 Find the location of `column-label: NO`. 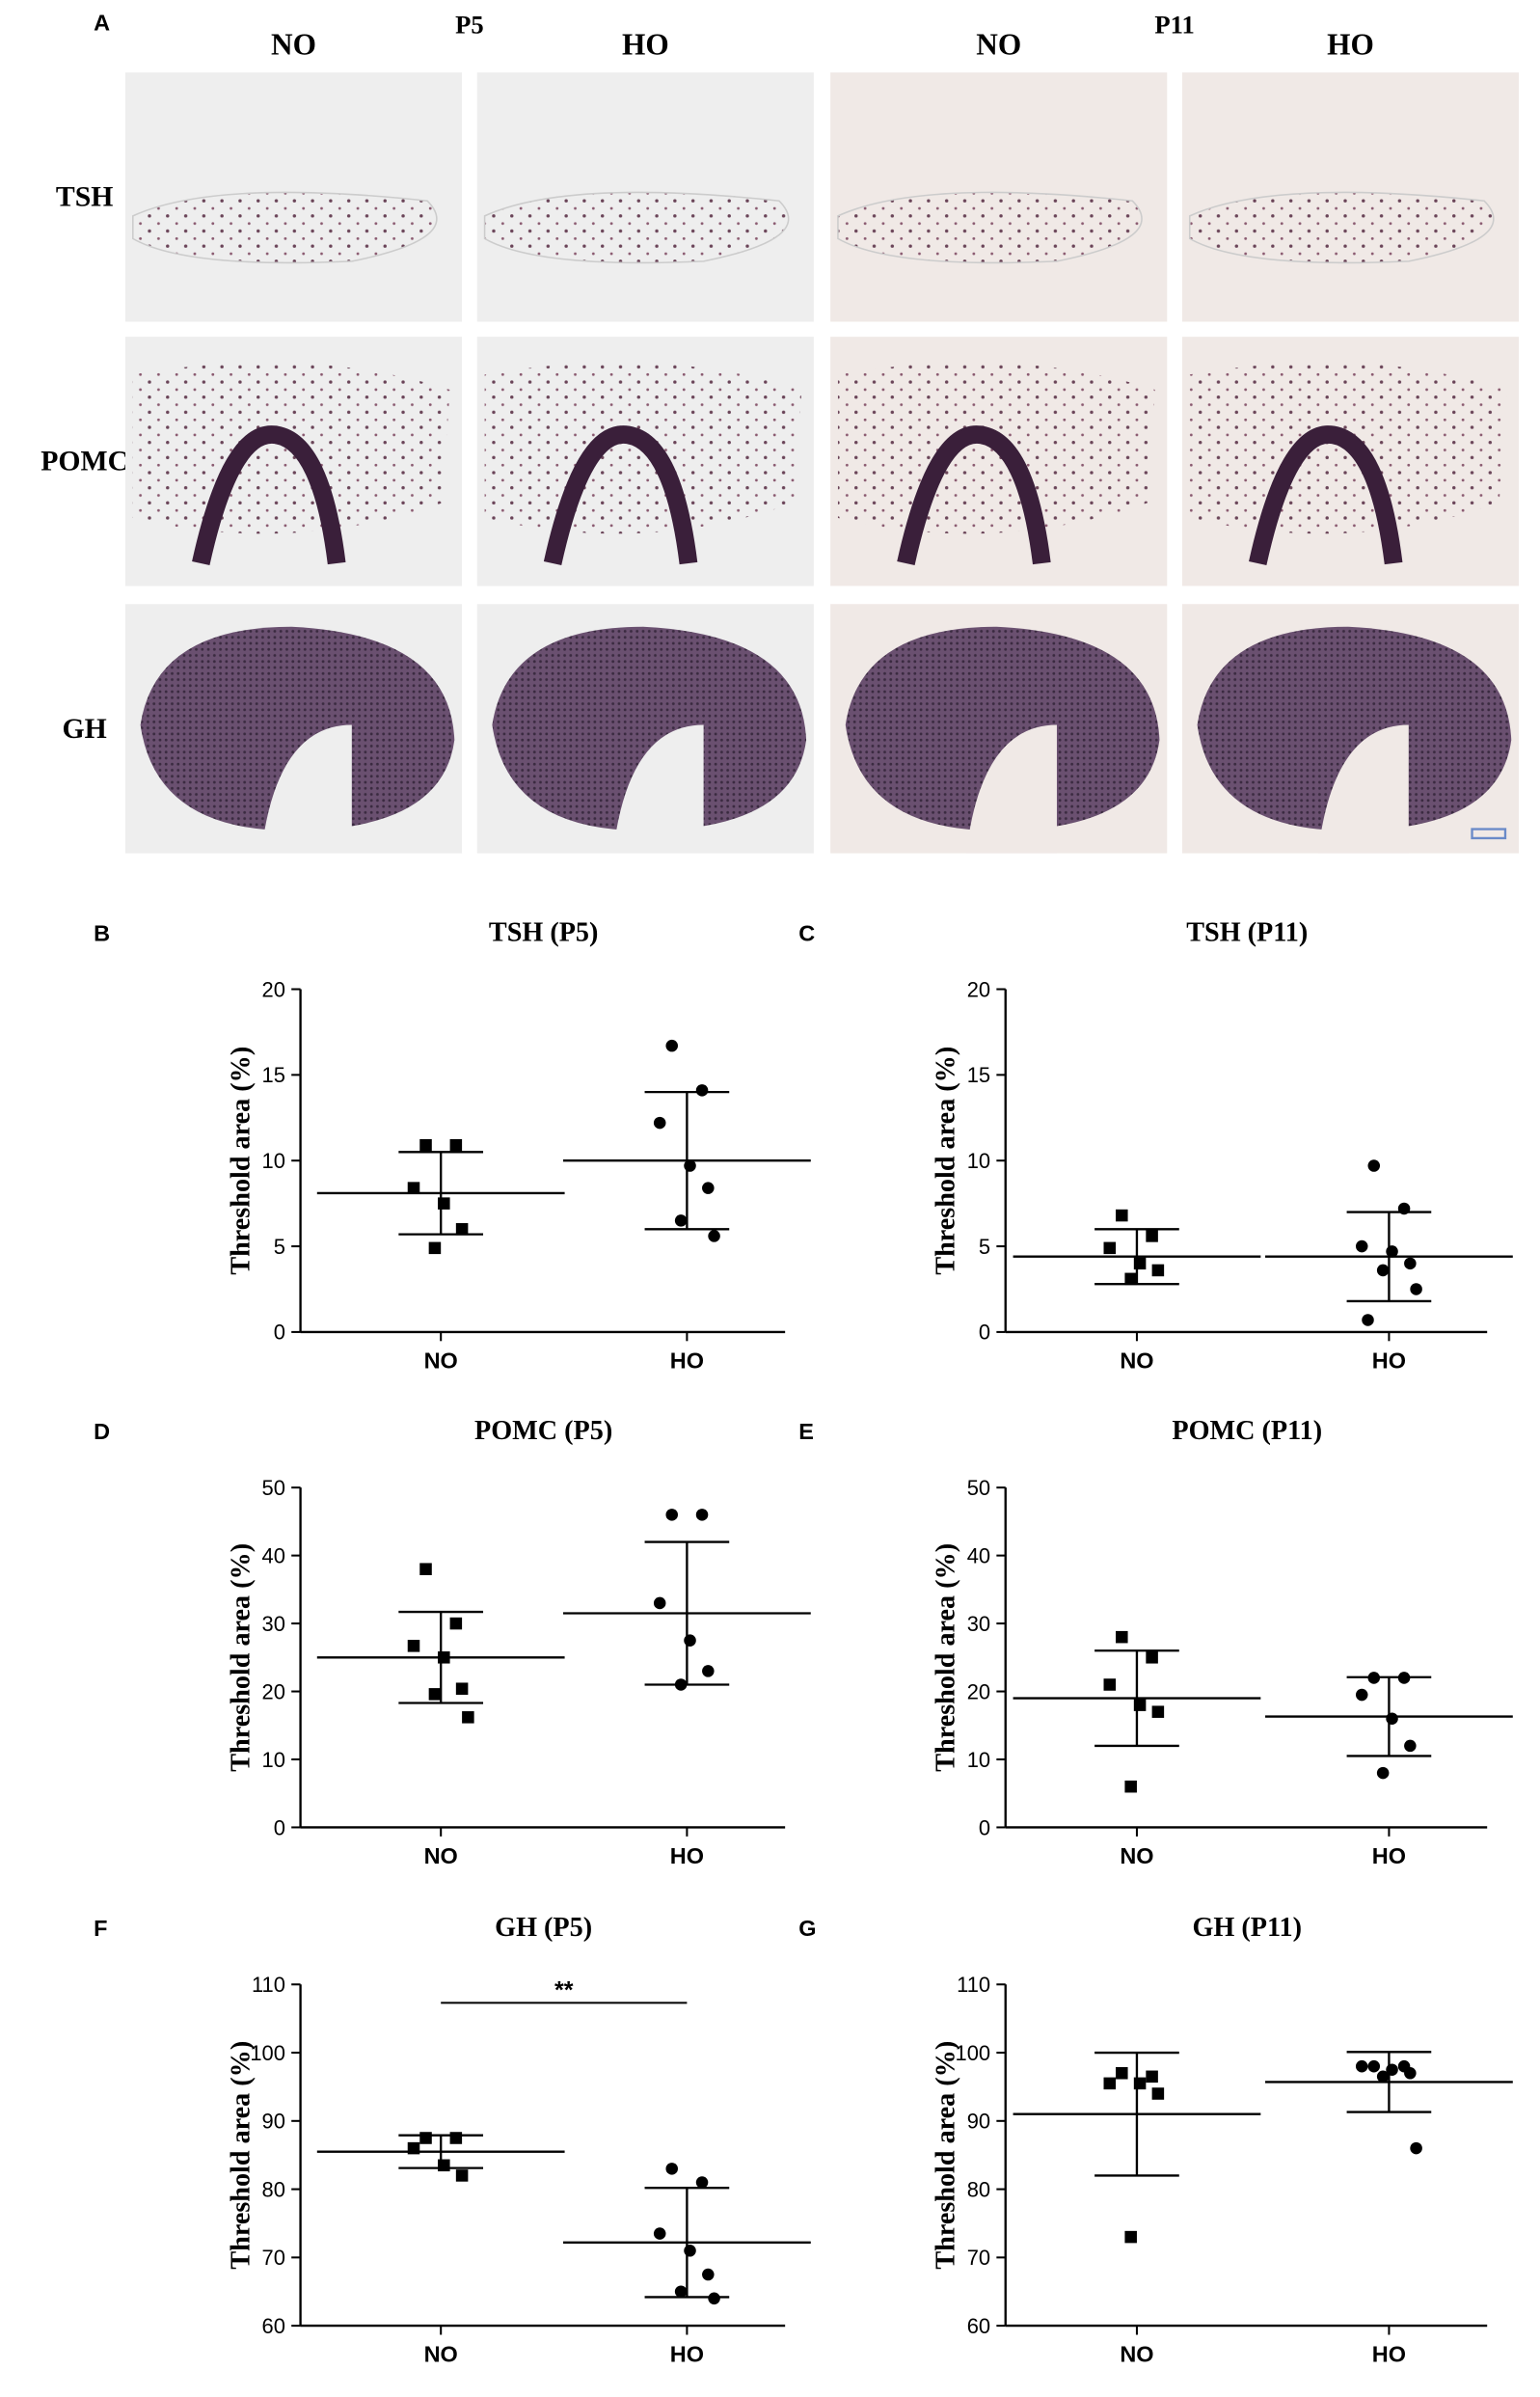

column-label: NO is located at coordinates (293, 44).